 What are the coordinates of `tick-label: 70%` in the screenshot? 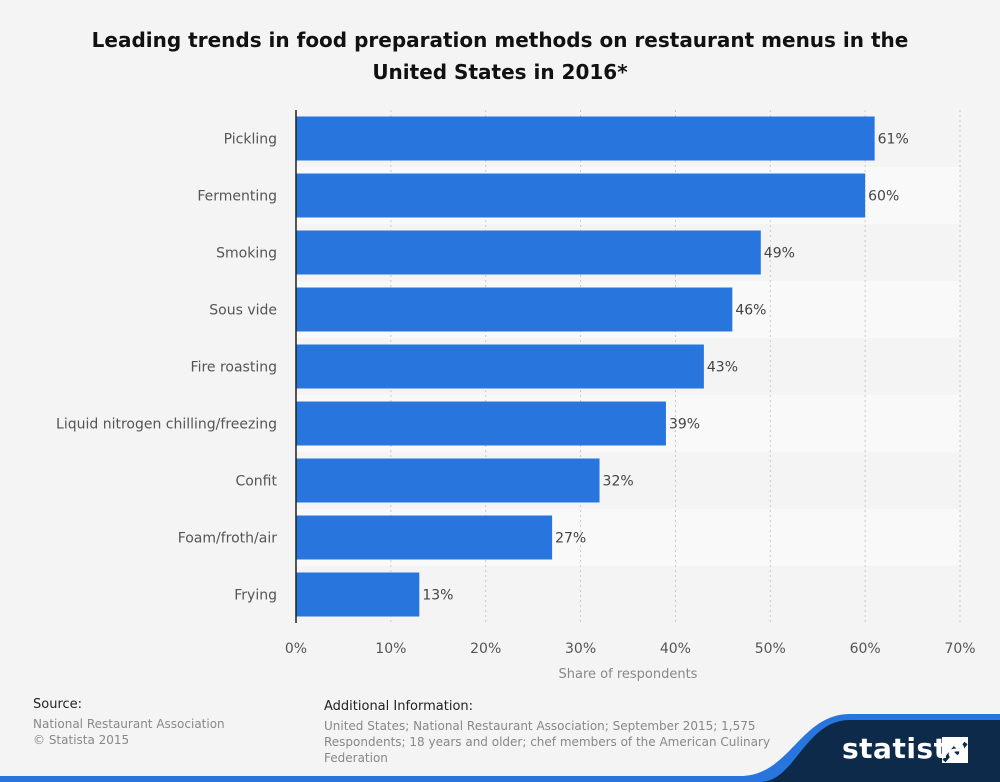 It's located at (959, 649).